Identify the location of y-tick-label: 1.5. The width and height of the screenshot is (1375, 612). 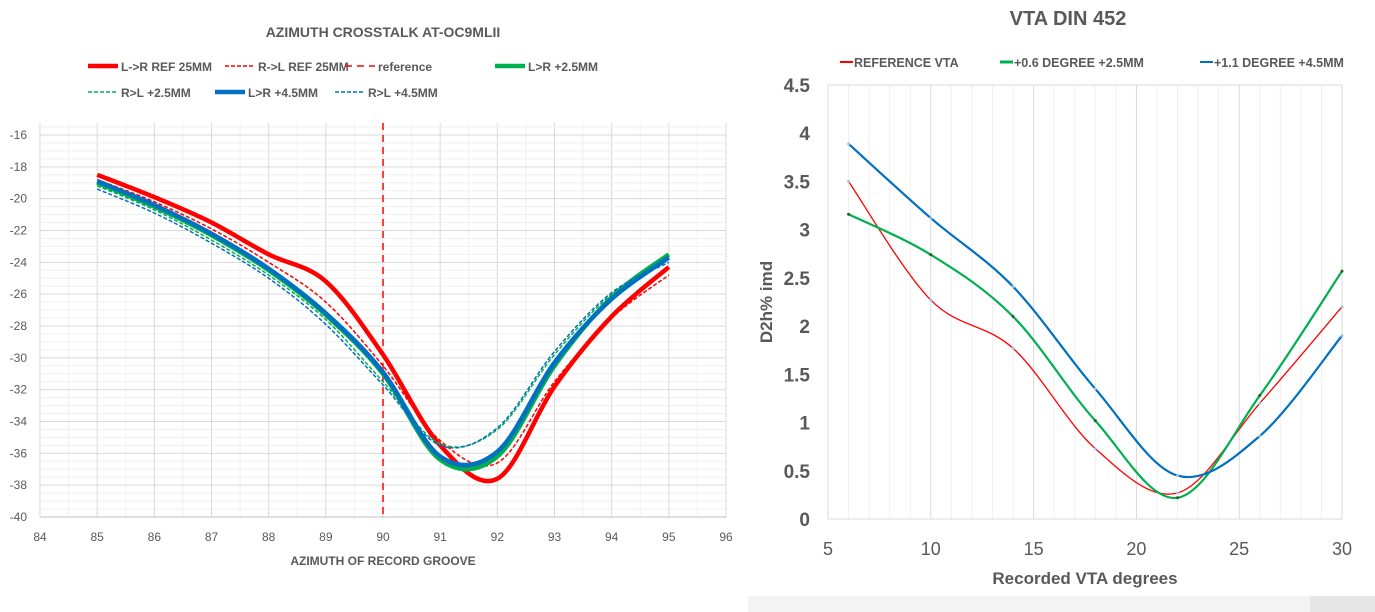
(797, 375).